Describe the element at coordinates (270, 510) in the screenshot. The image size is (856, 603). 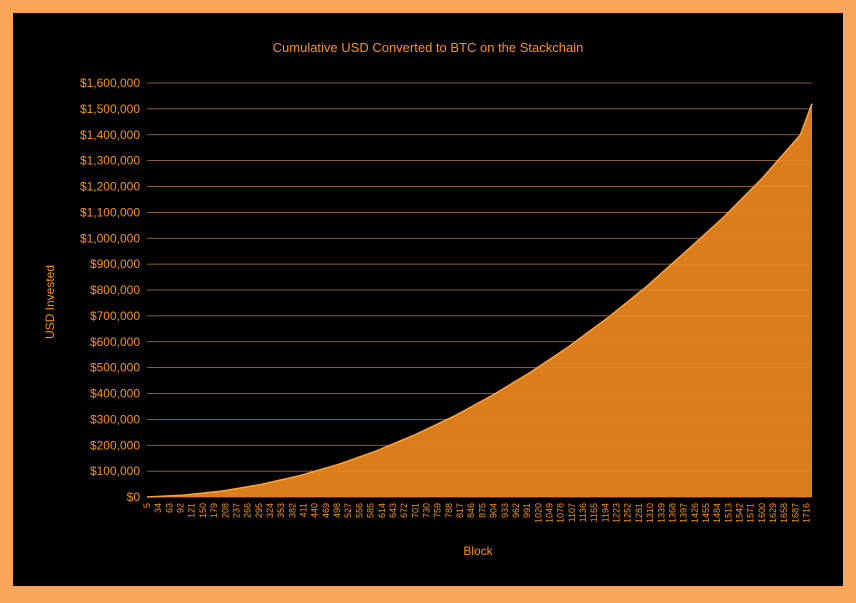
I see `x-tick-label: 324` at that location.